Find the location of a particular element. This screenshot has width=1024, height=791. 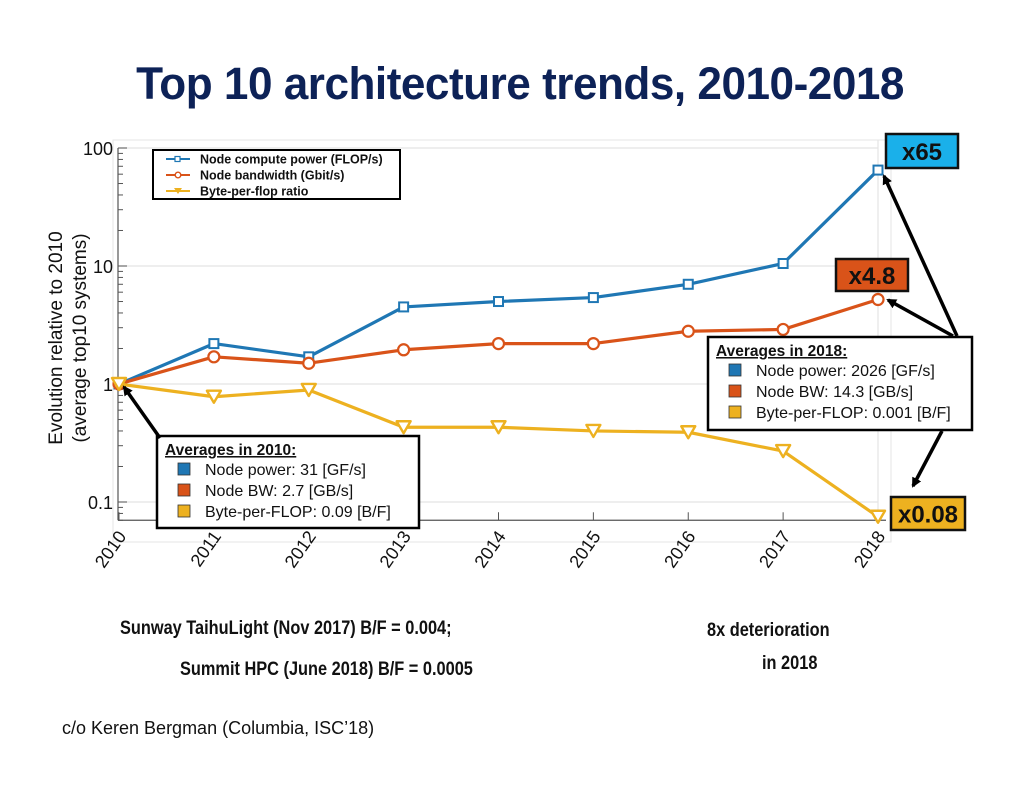

averages-item: Node power: 2026 [GF/s] is located at coordinates (845, 371).